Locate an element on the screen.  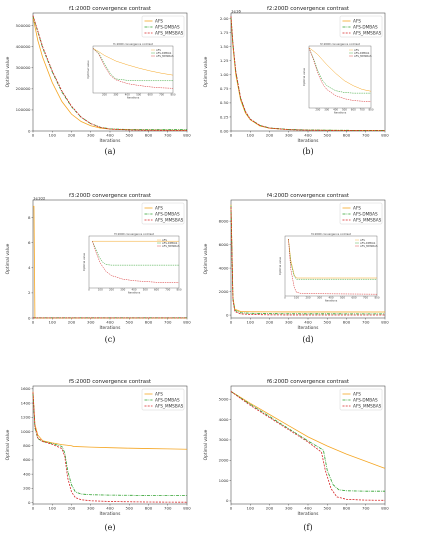
chart-6-legend-label: AFS is located at coordinates (357, 394).